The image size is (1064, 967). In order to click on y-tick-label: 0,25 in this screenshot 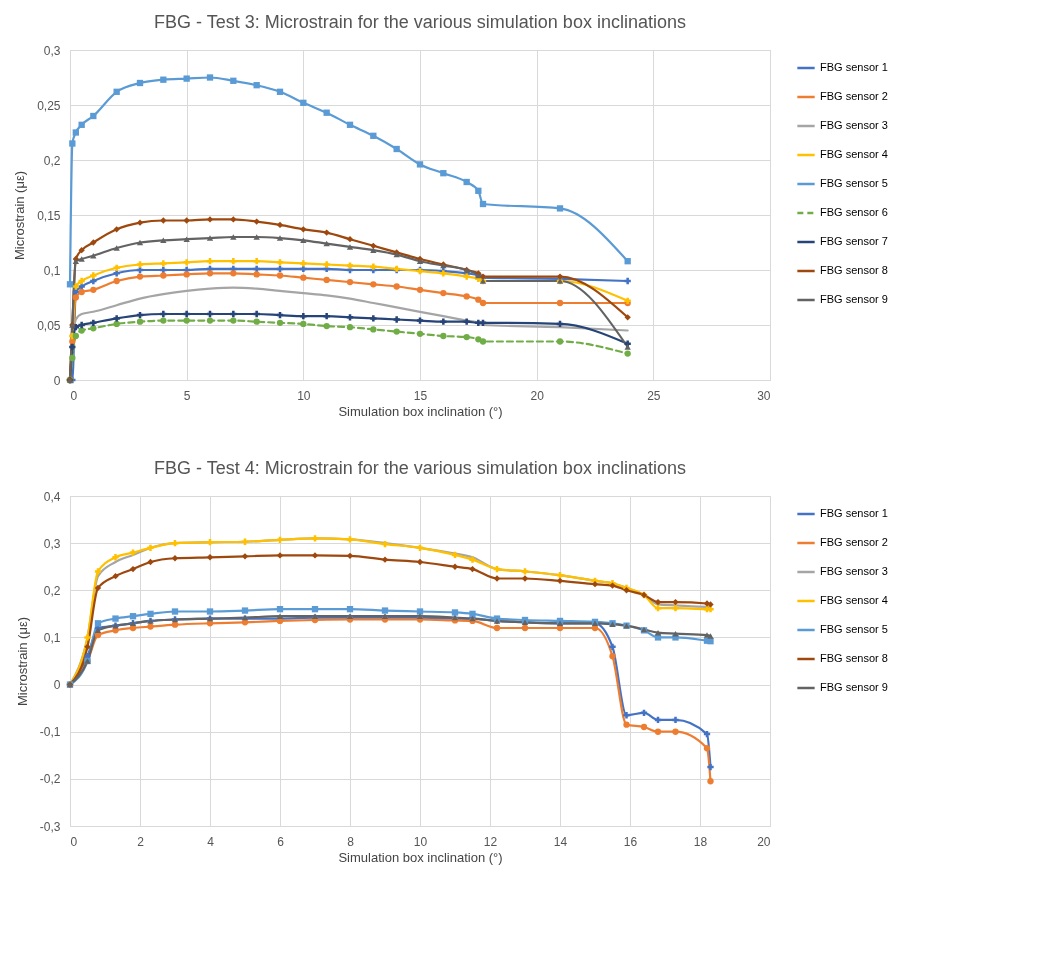, I will do `click(49, 105)`.